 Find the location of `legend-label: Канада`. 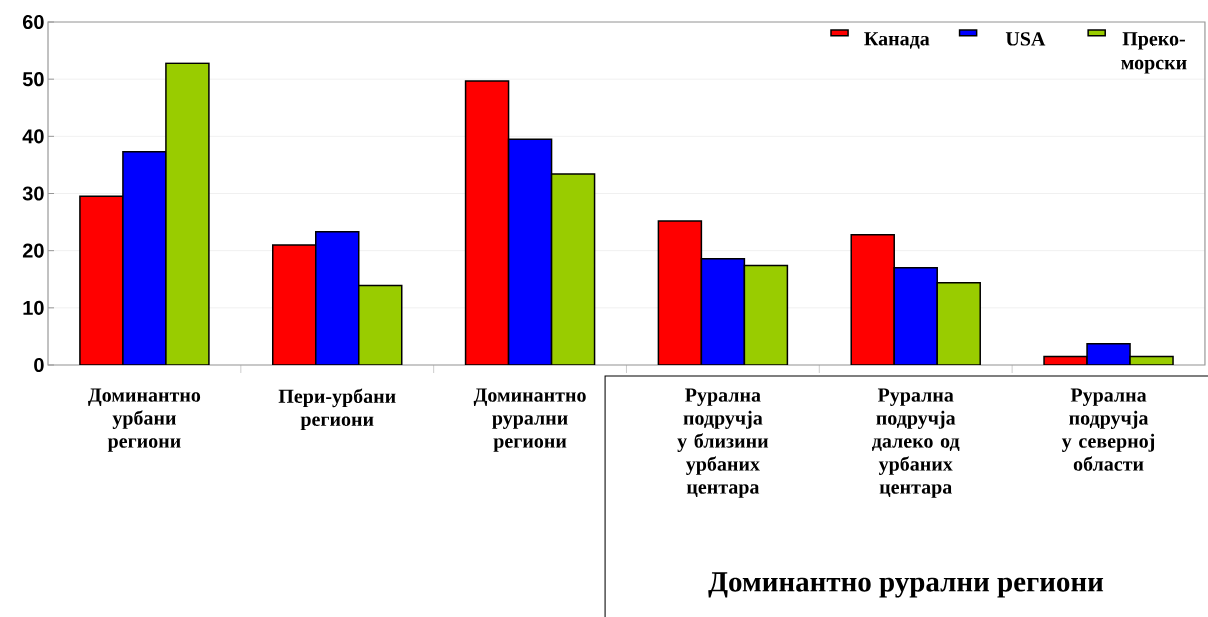

legend-label: Канада is located at coordinates (897, 40).